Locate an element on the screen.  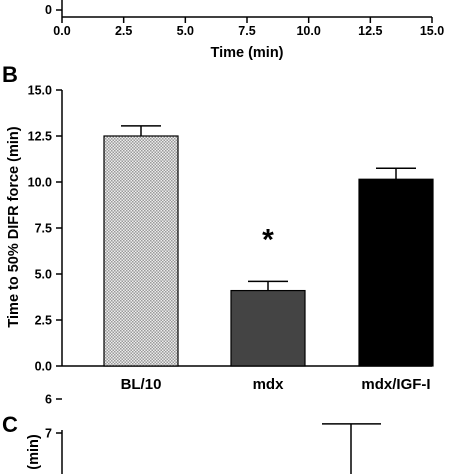
panel-a-x-tick-label: 10.0 is located at coordinates (308, 31).